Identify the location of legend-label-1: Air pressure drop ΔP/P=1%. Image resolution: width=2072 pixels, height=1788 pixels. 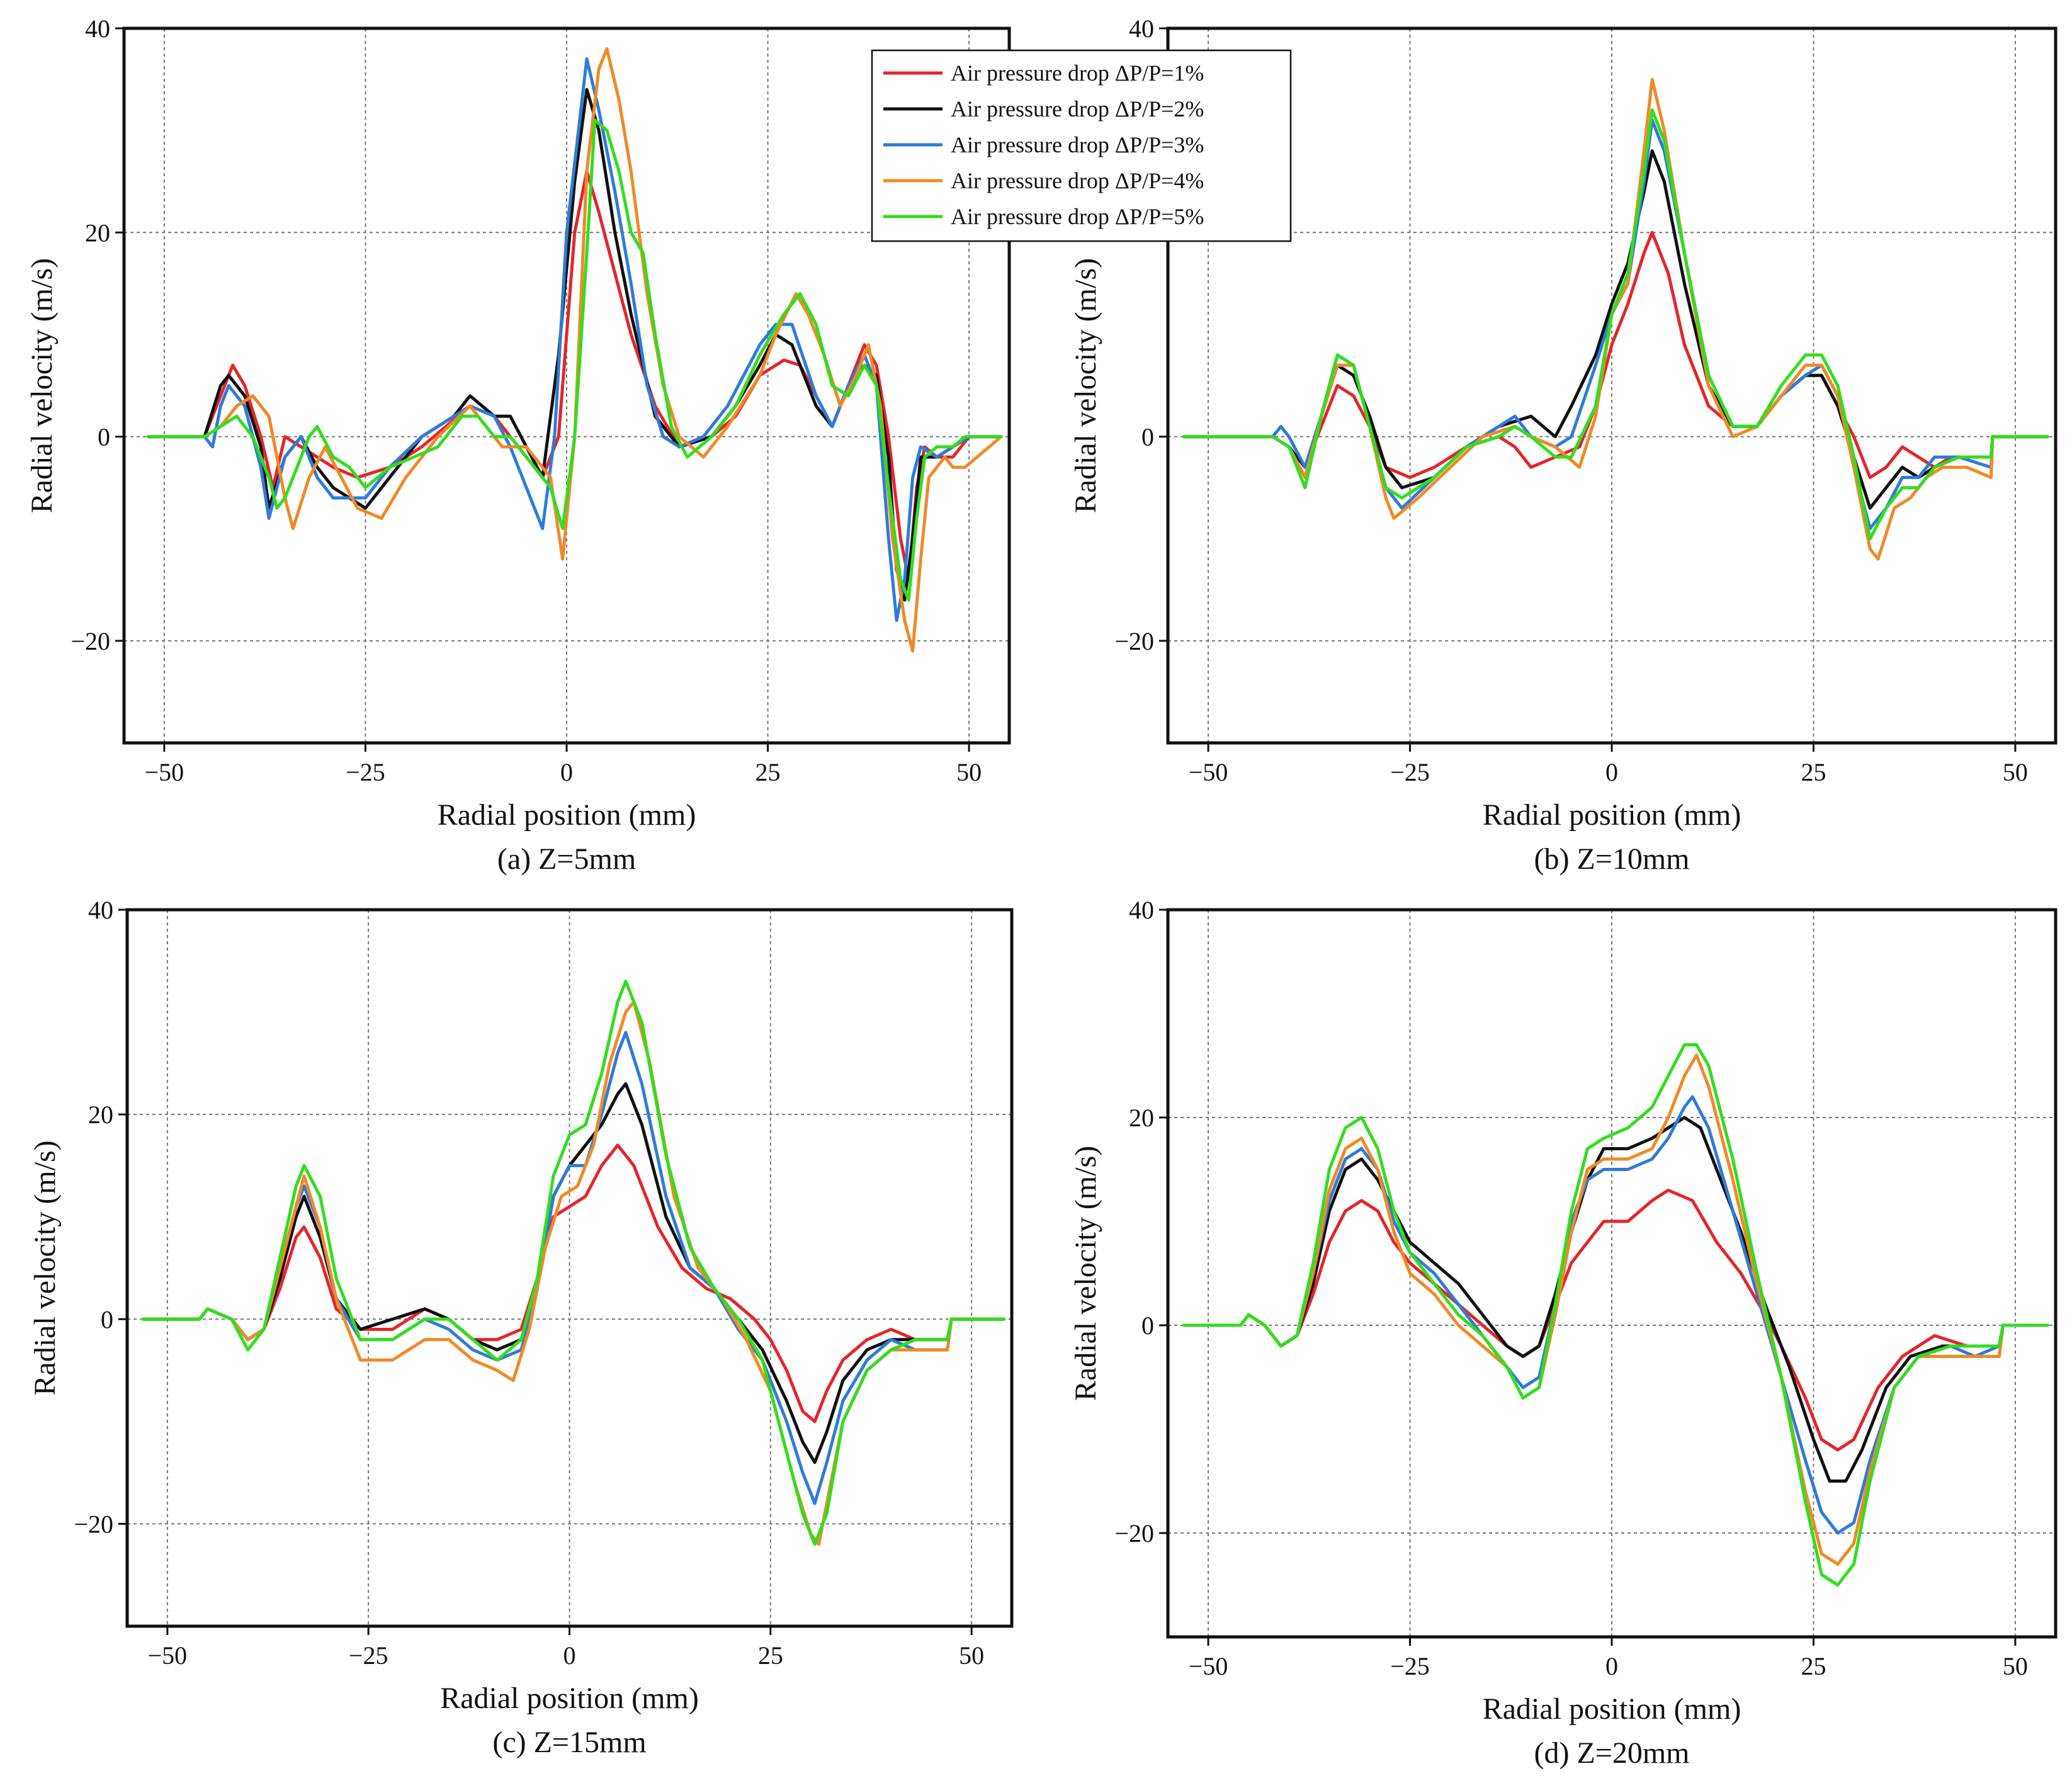
(1077, 73).